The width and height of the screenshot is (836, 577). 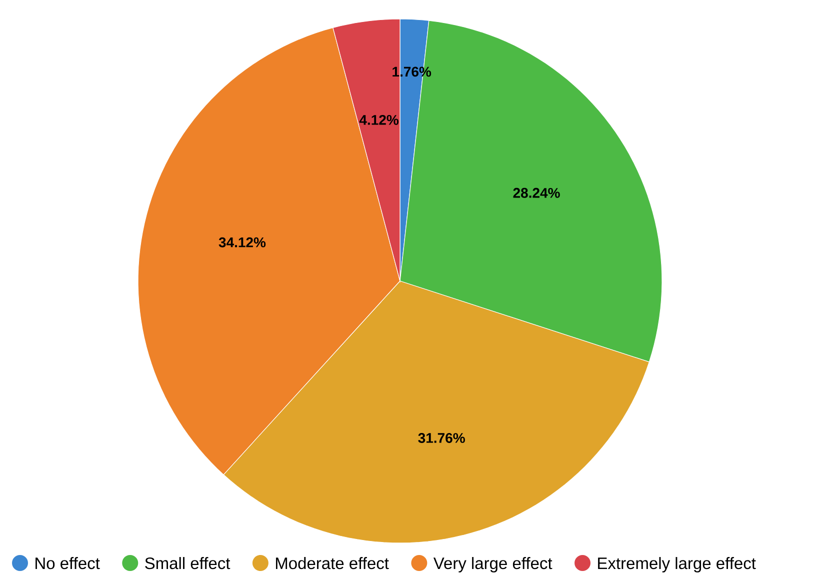 I want to click on legend-label: Moderate effect, so click(x=332, y=563).